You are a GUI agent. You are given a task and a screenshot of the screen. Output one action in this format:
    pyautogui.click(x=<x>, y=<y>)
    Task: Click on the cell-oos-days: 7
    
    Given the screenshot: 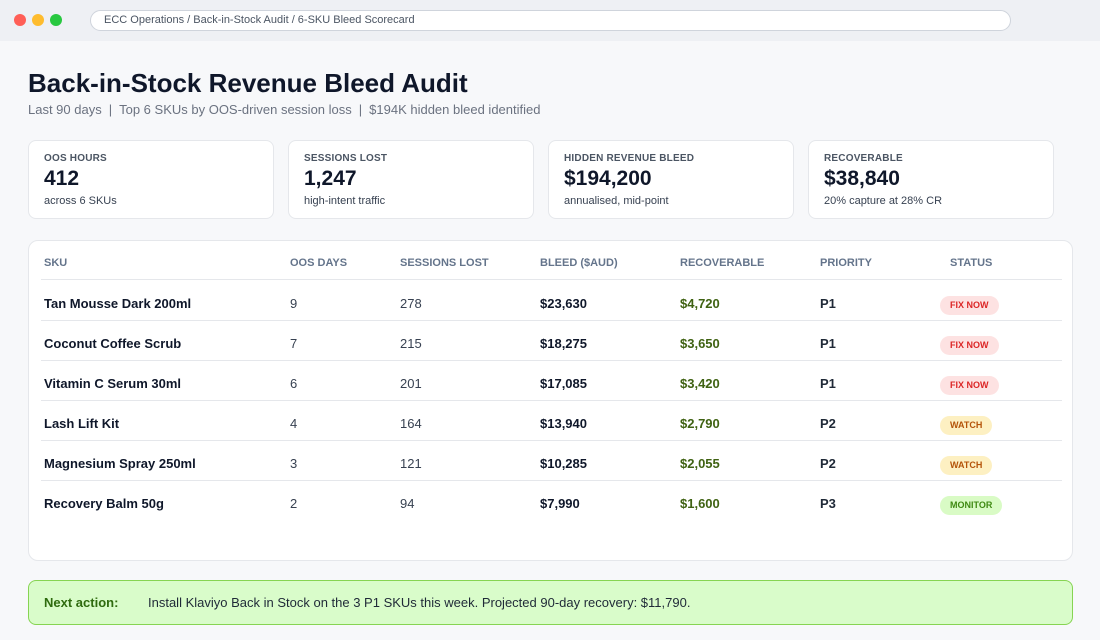 What is the action you would take?
    pyautogui.click(x=294, y=343)
    